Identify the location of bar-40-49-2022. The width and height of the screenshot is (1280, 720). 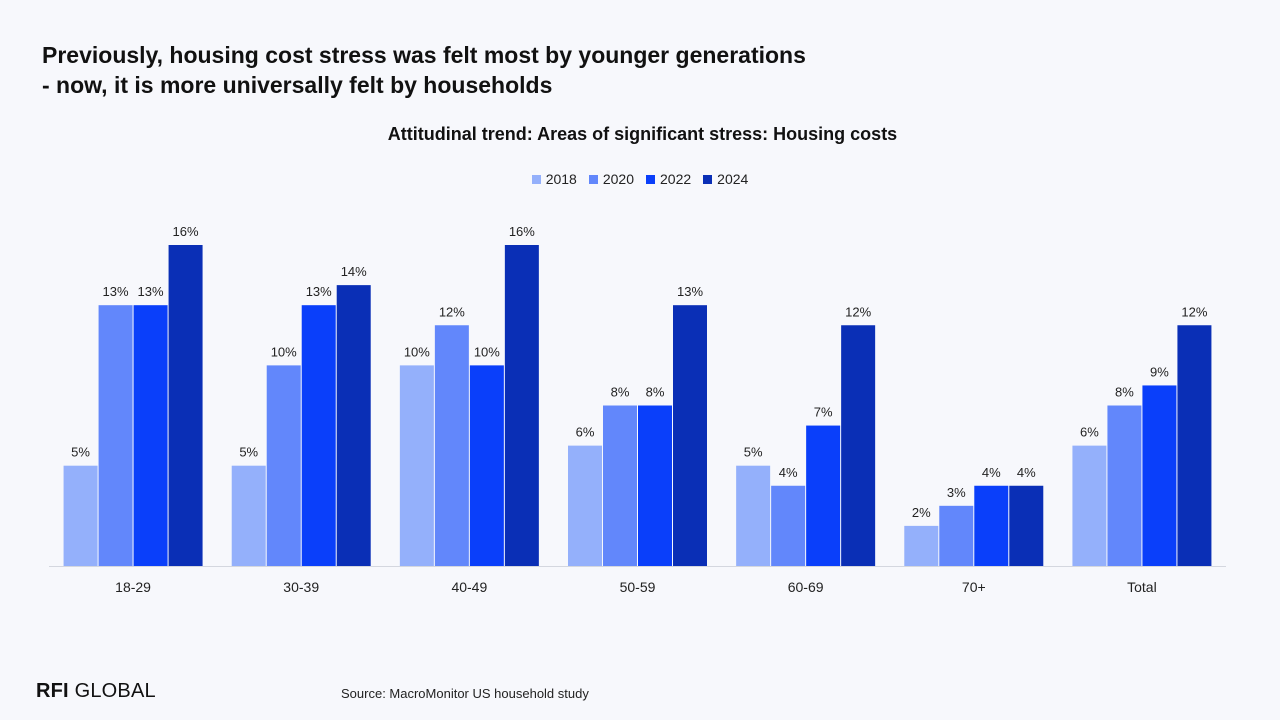
(486, 465).